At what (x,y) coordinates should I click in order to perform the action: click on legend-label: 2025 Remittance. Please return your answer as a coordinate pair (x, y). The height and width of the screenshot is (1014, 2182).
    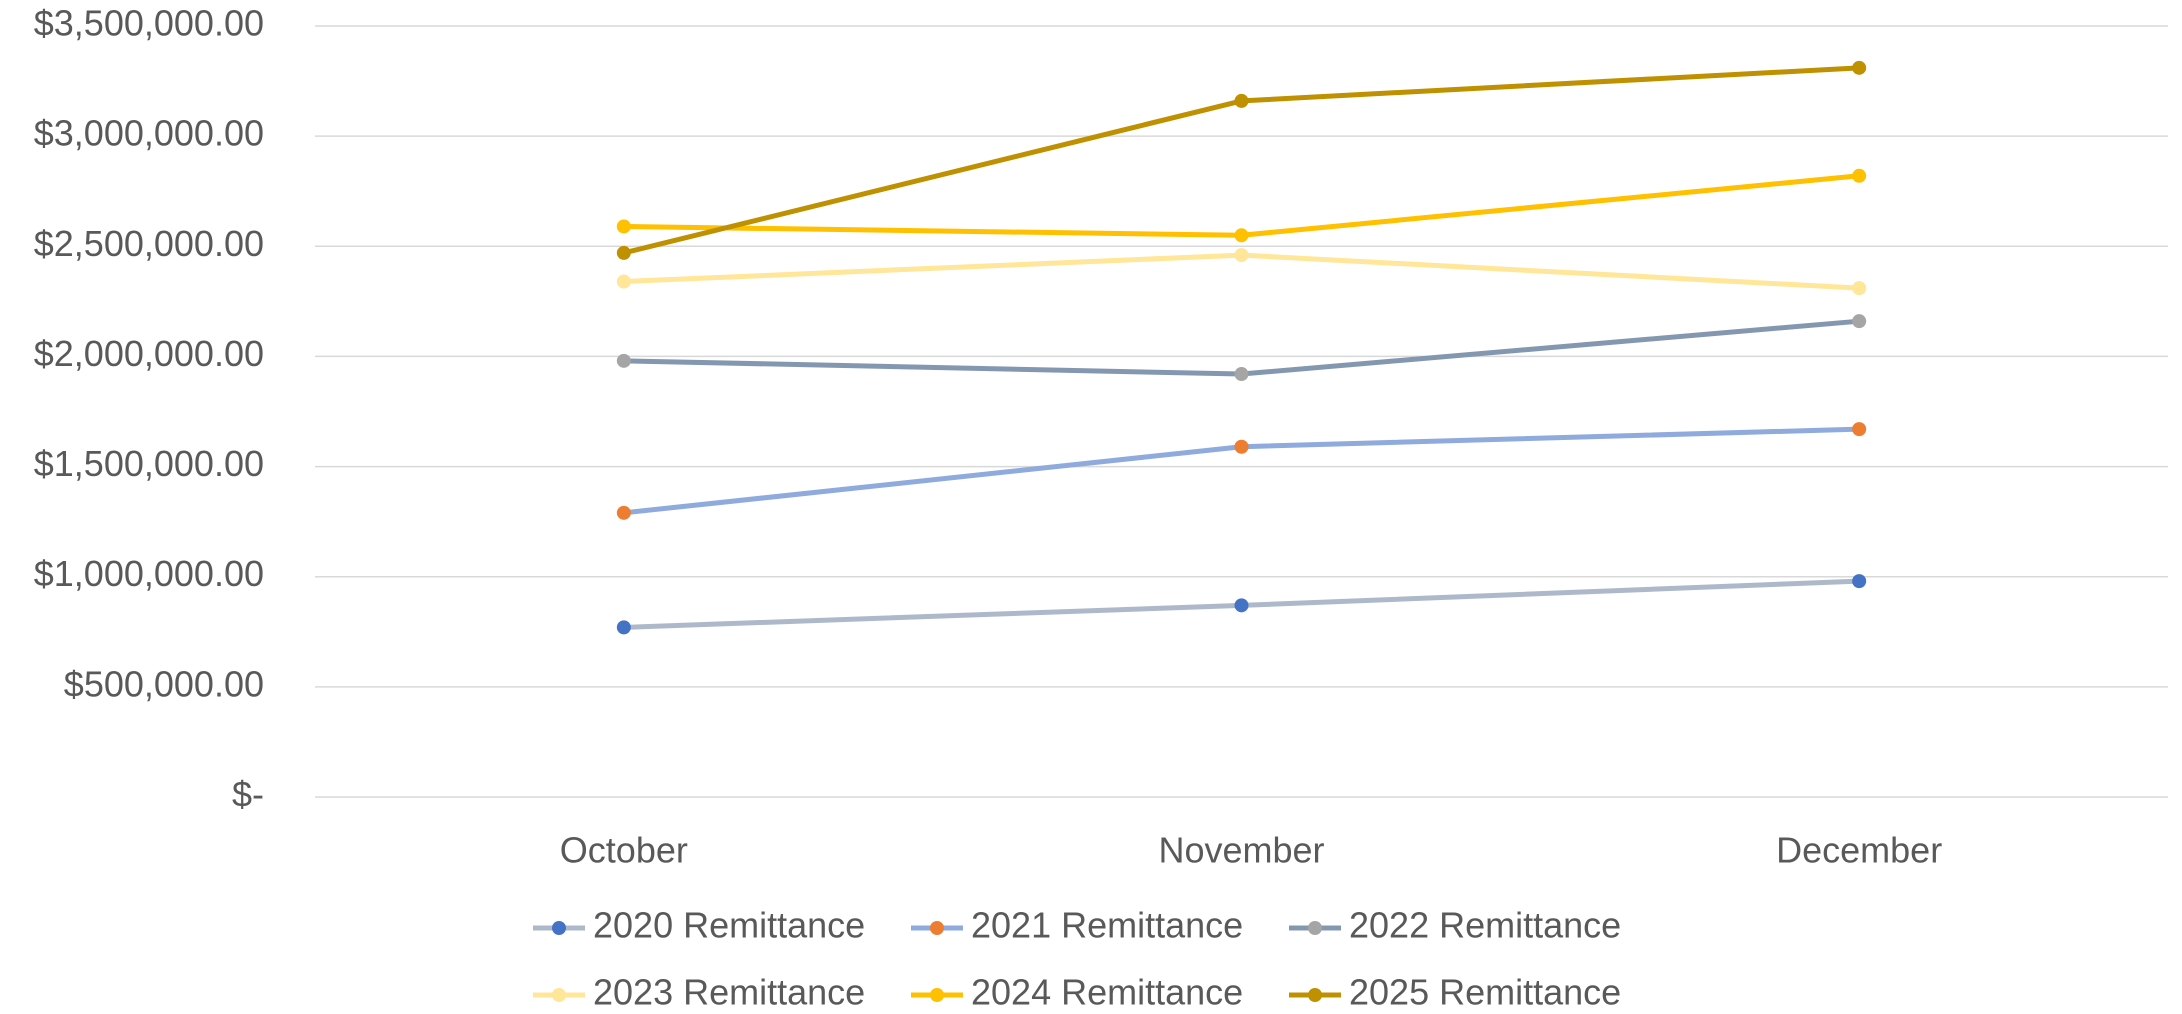
    Looking at the image, I should click on (1485, 992).